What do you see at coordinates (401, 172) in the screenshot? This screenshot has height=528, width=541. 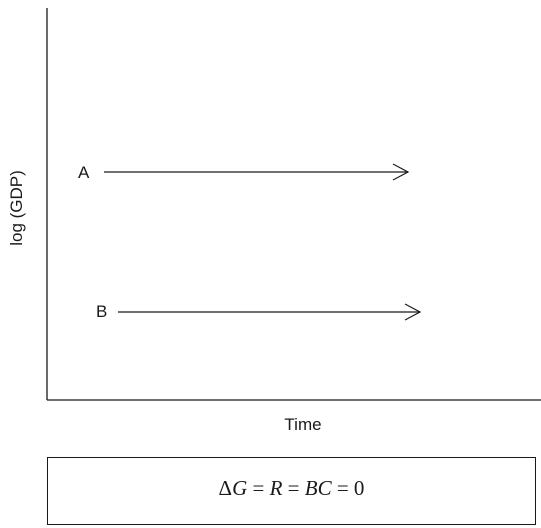 I see `path-a-arrowhead` at bounding box center [401, 172].